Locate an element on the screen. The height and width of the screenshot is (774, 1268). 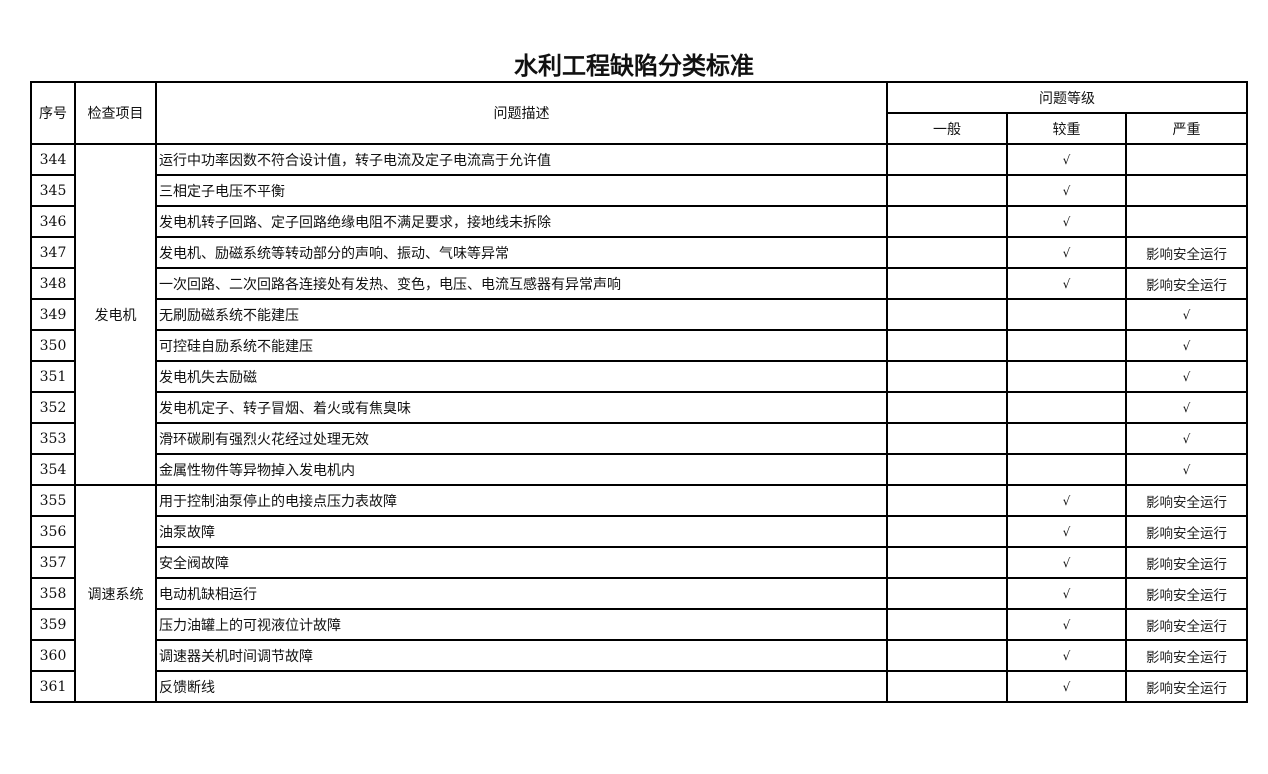
description-cell: 发电机失去励磁 is located at coordinates (521, 376).